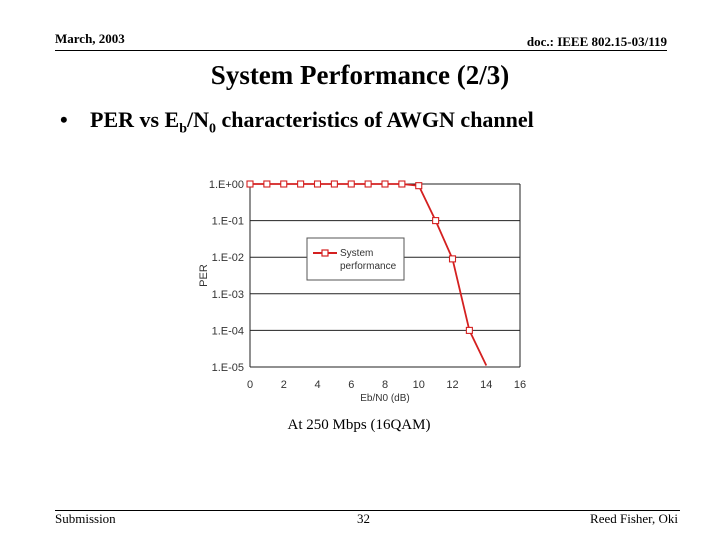  Describe the element at coordinates (634, 518) in the screenshot. I see `footer-author: Reed Fisher, Oki` at that location.